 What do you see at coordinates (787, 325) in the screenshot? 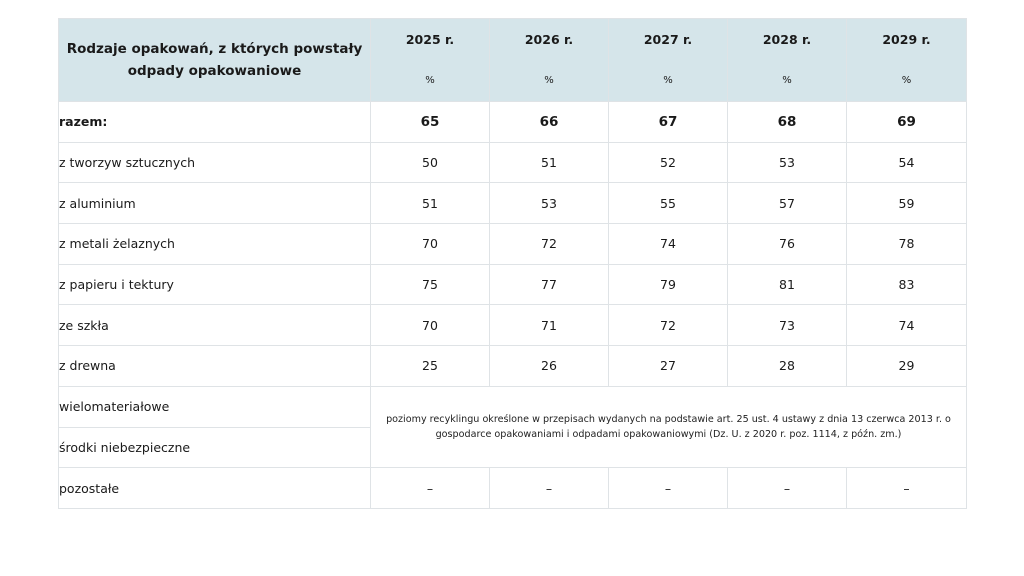
I see `cell-value: 73` at bounding box center [787, 325].